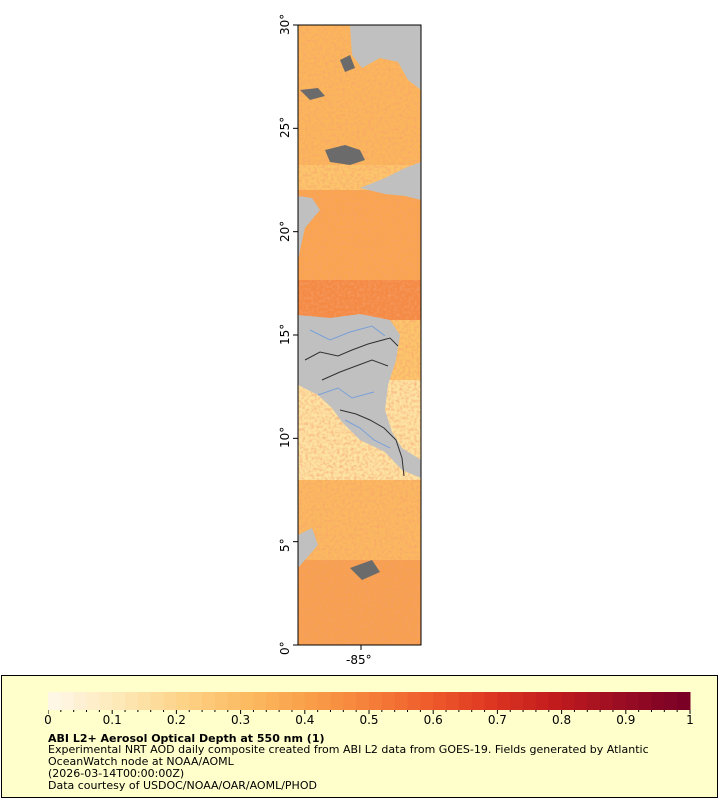 Image resolution: width=720 pixels, height=800 pixels. Describe the element at coordinates (305, 720) in the screenshot. I see `colorbar-tick-label: 0.4` at that location.